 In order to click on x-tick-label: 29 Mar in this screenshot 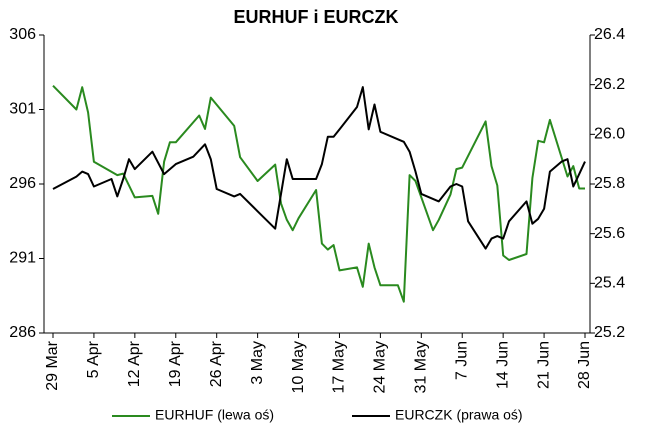, I will do `click(52, 365)`.